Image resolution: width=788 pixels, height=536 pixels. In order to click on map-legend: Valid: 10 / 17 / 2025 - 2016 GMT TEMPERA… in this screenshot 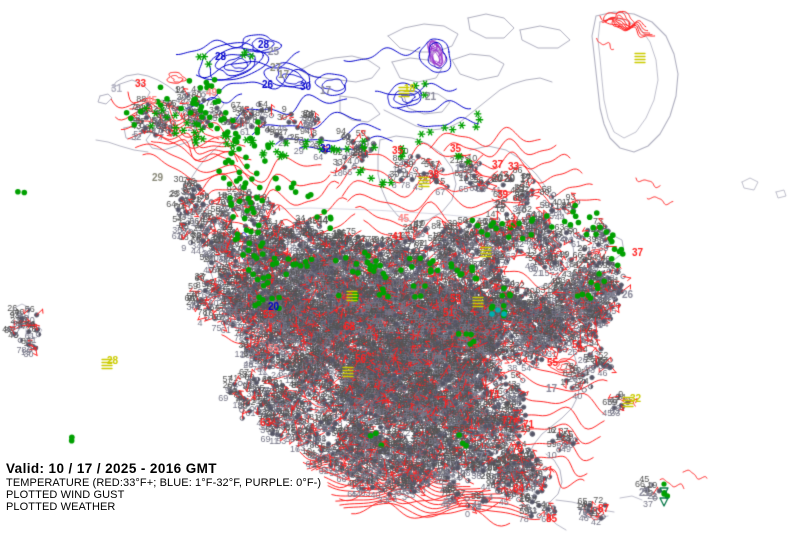, I will do `click(216, 487)`.